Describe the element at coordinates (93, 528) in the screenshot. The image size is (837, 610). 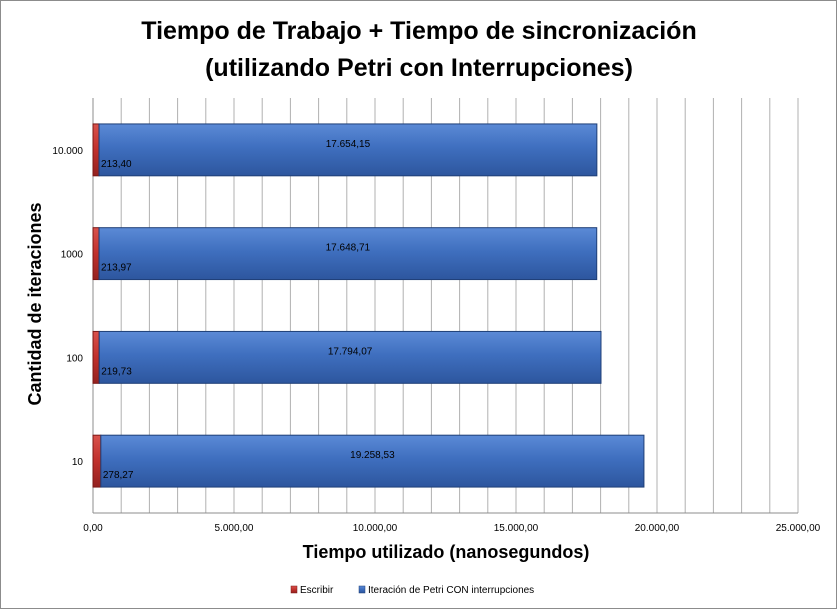
I see `x-tick-label: 0,00` at that location.